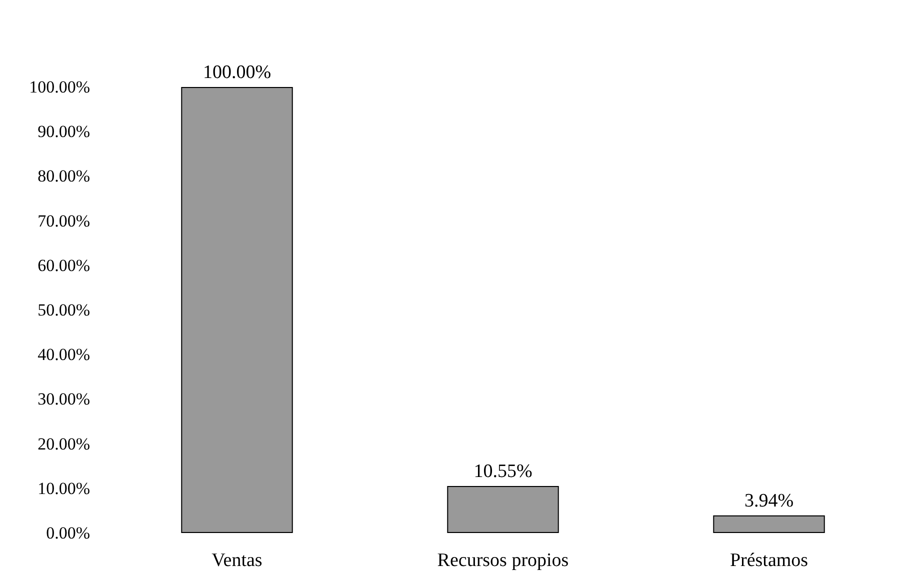 The width and height of the screenshot is (910, 578). Describe the element at coordinates (64, 399) in the screenshot. I see `y-tick-label: 30.00%` at that location.